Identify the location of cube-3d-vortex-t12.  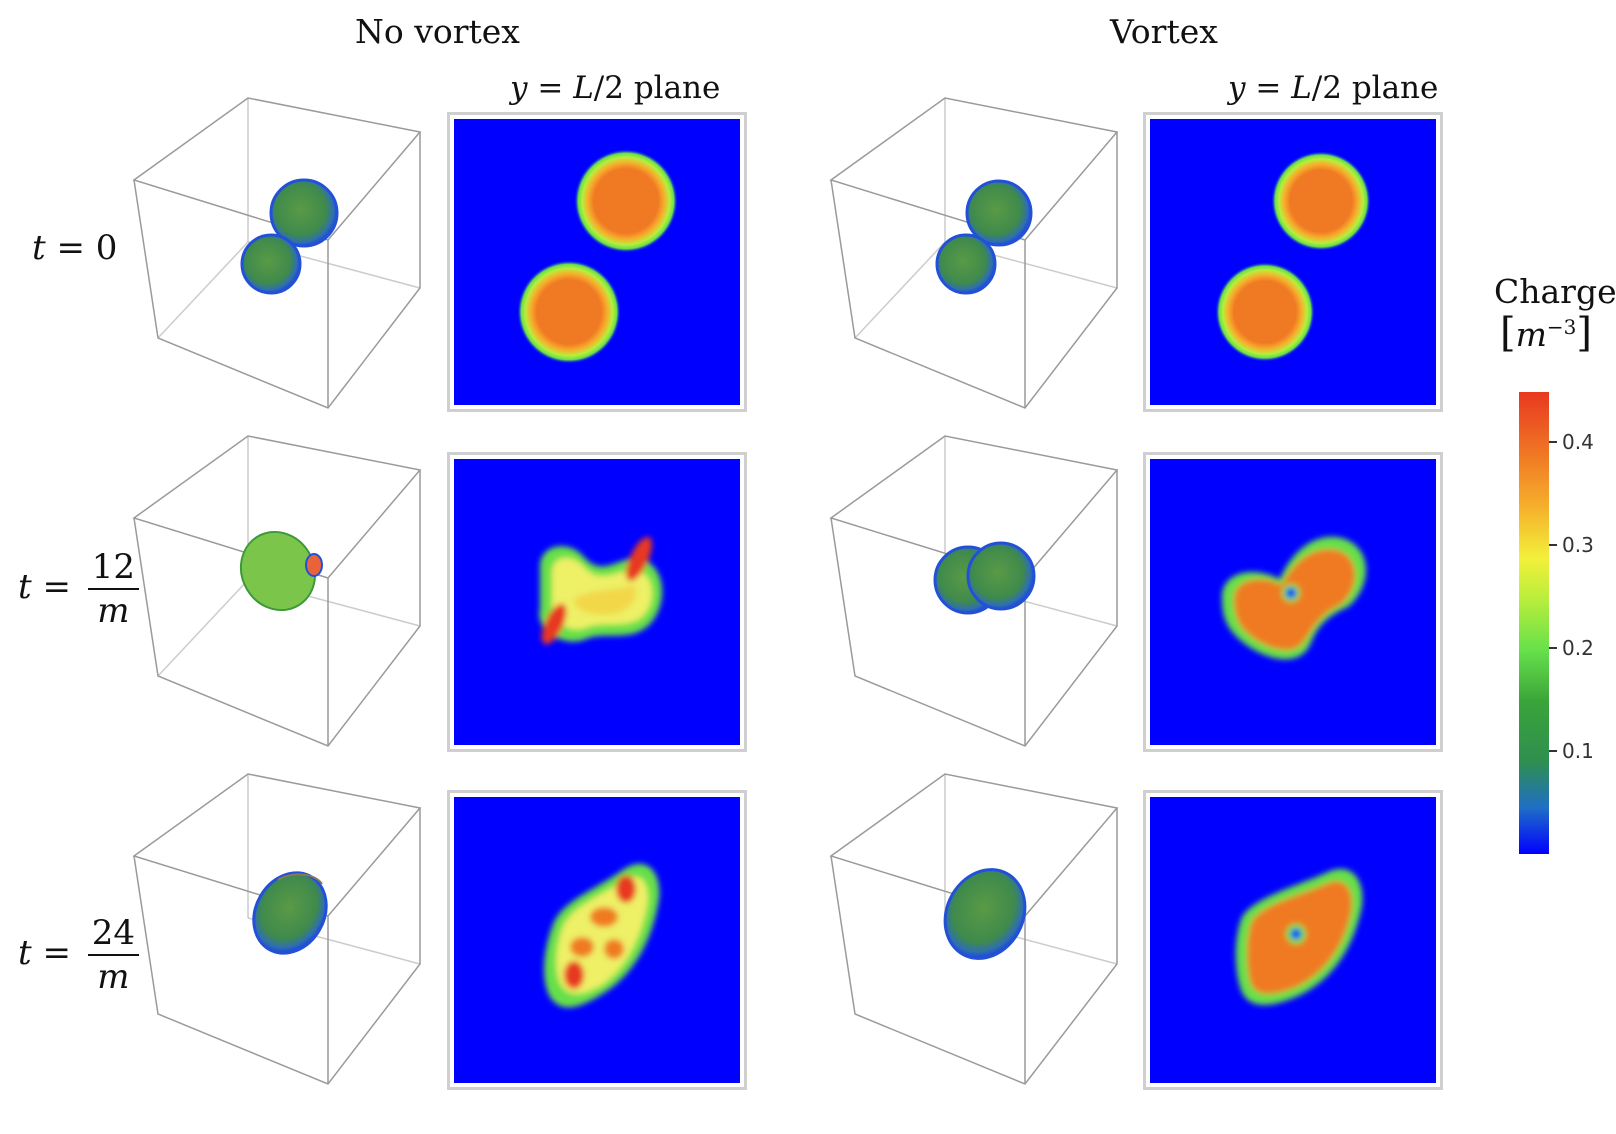
(974, 591).